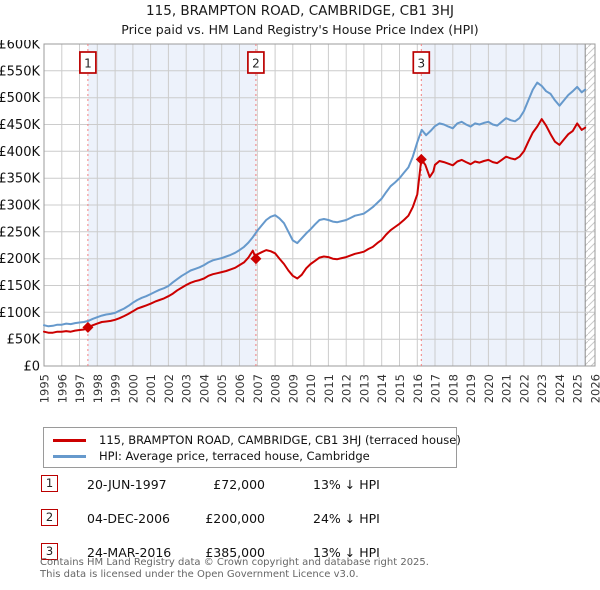  I want to click on sale-number-badge: 1, so click(49, 483).